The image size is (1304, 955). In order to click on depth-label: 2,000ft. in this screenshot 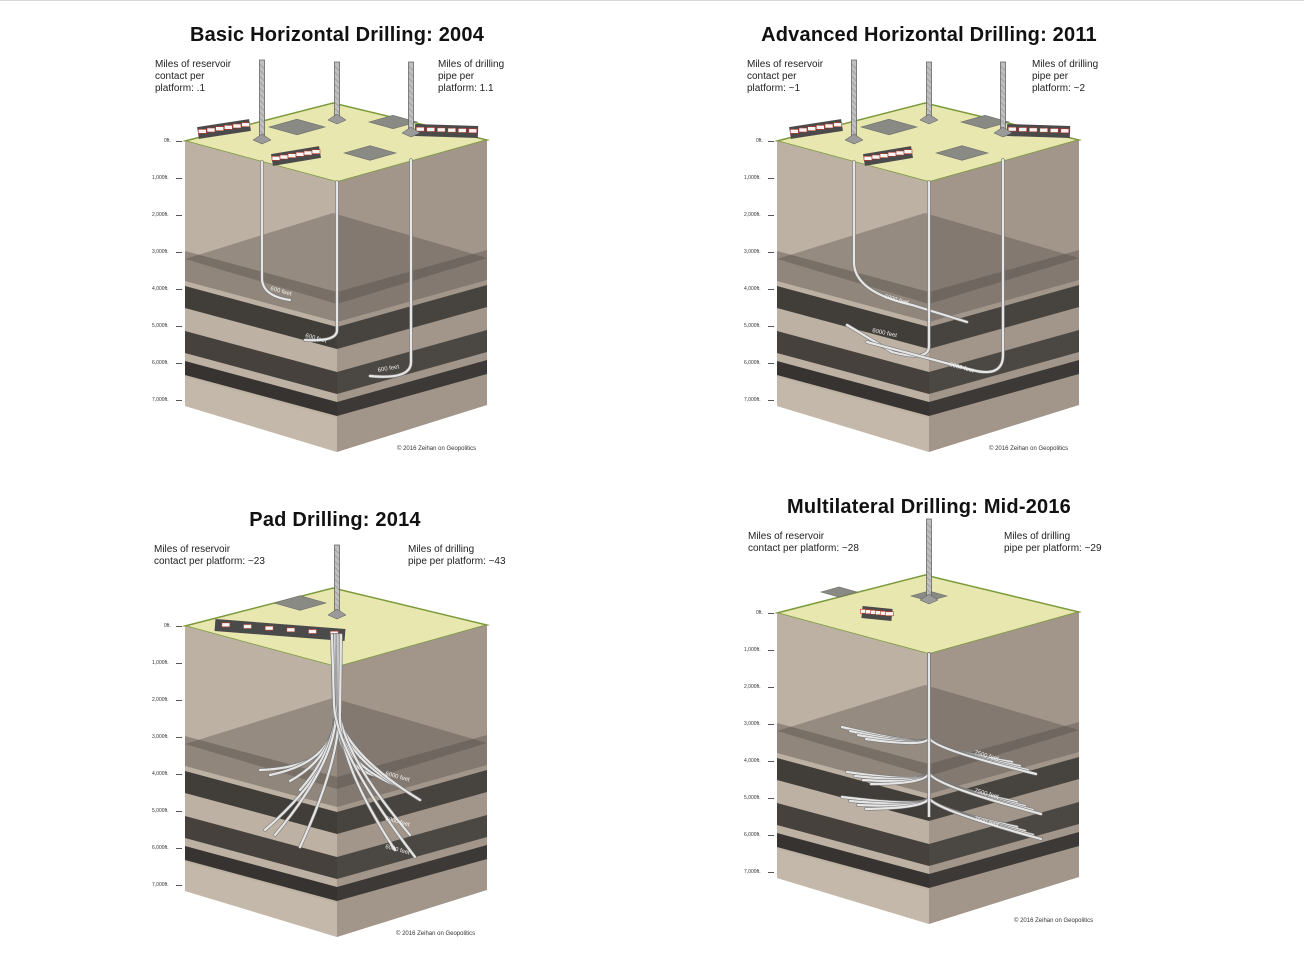, I will do `click(160, 215)`.